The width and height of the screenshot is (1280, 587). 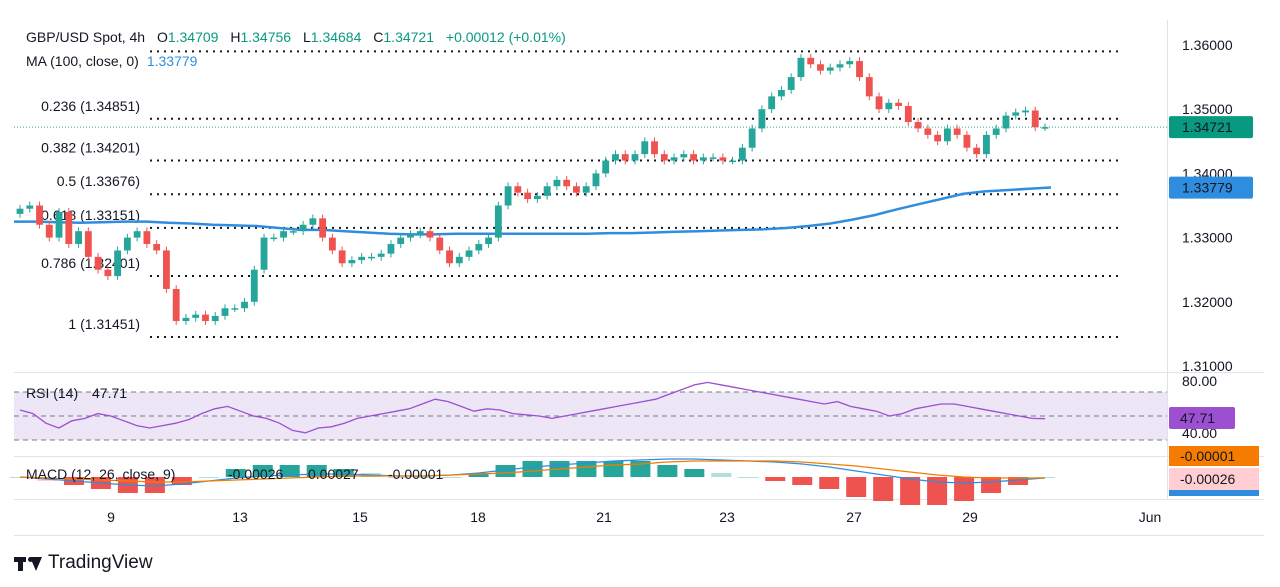 I want to click on last-price-tag-label: 1.34721, so click(x=1207, y=127).